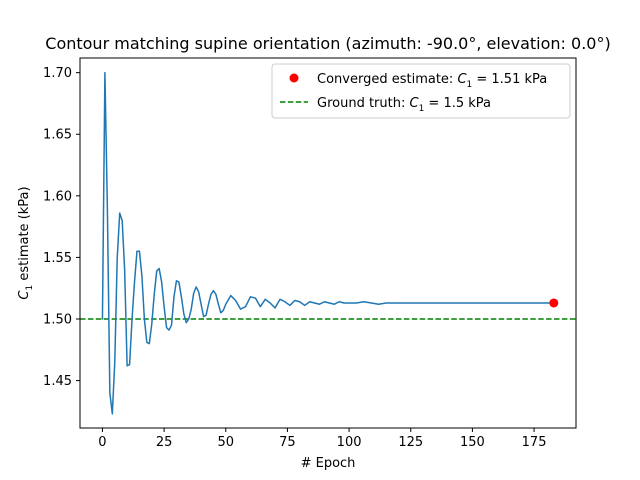  I want to click on legend-marker-converged, so click(294, 78).